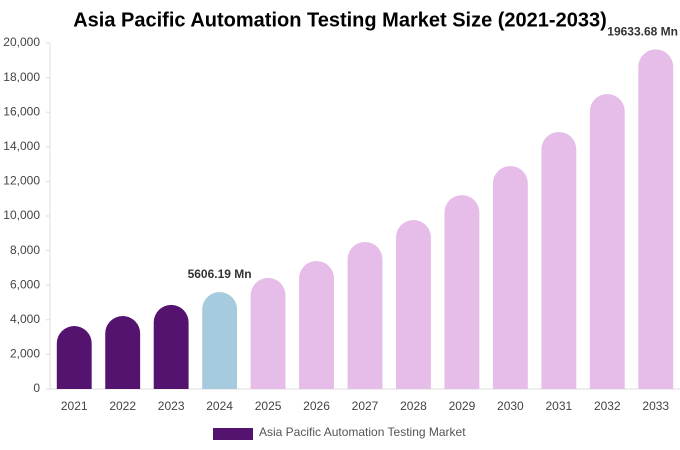 The image size is (680, 450). Describe the element at coordinates (21, 111) in the screenshot. I see `y-tick-label: 16,000` at that location.